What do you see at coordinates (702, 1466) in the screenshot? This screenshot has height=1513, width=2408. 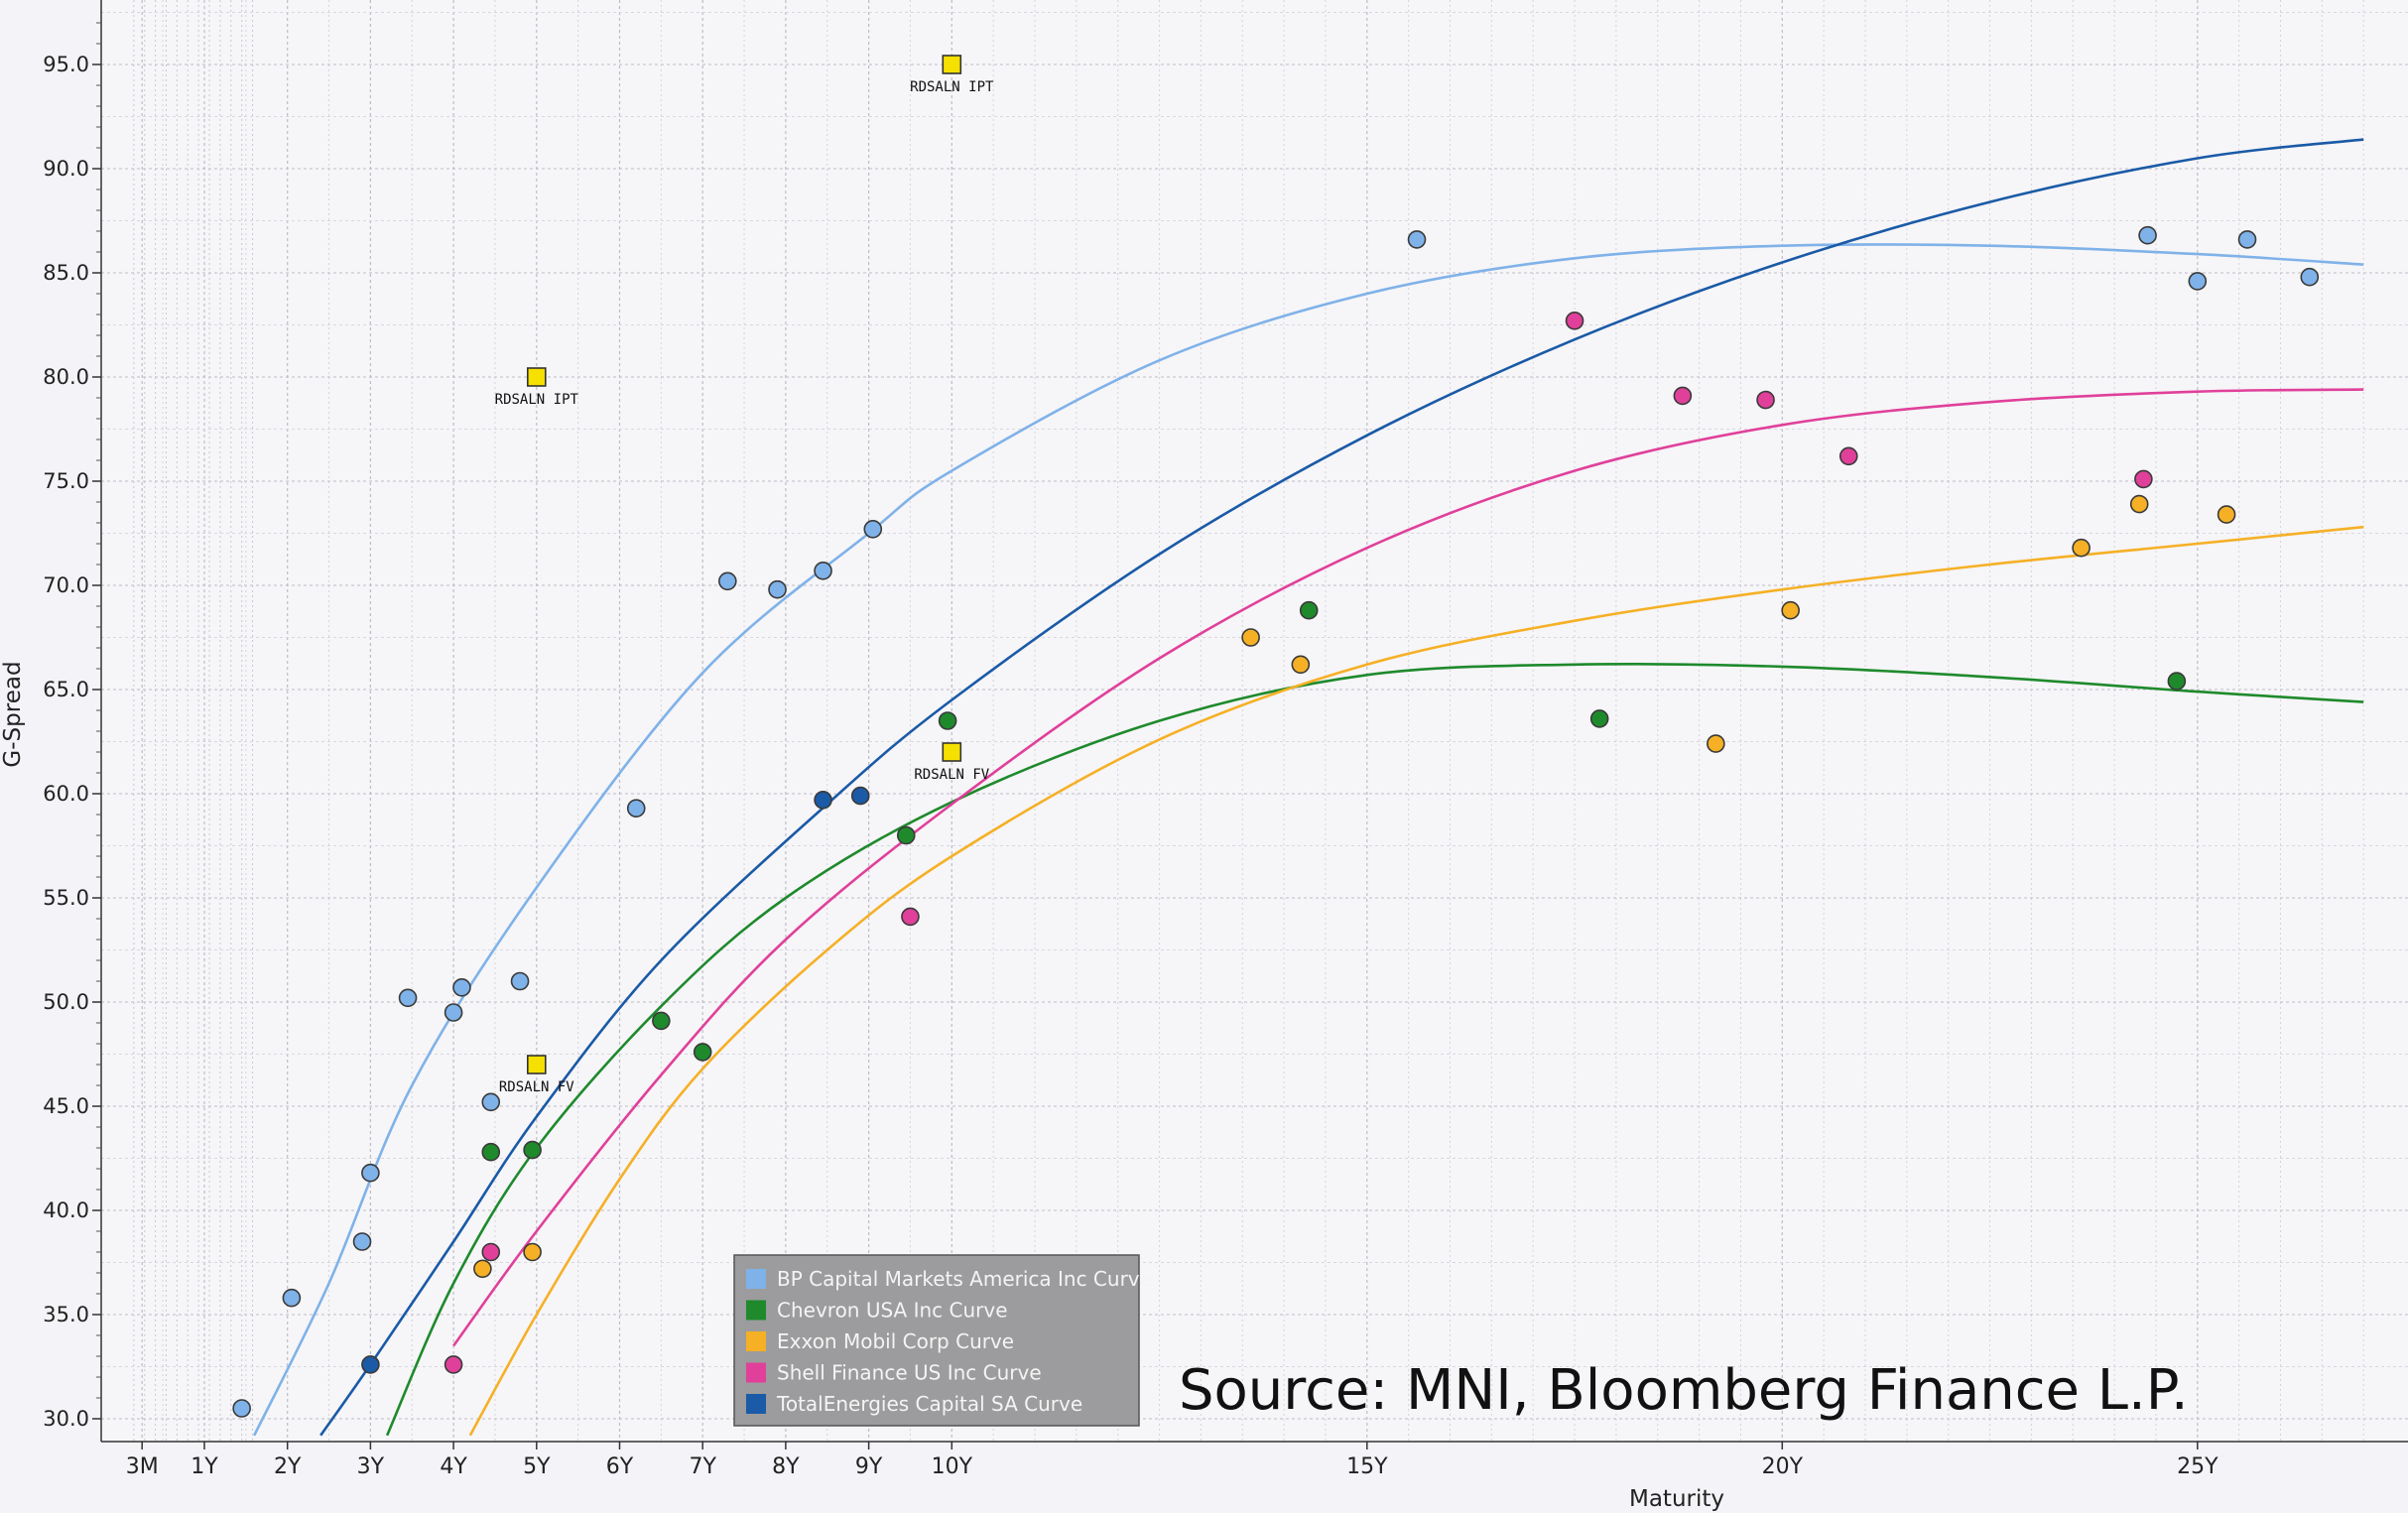 I see `x-tick-label: 7Y` at bounding box center [702, 1466].